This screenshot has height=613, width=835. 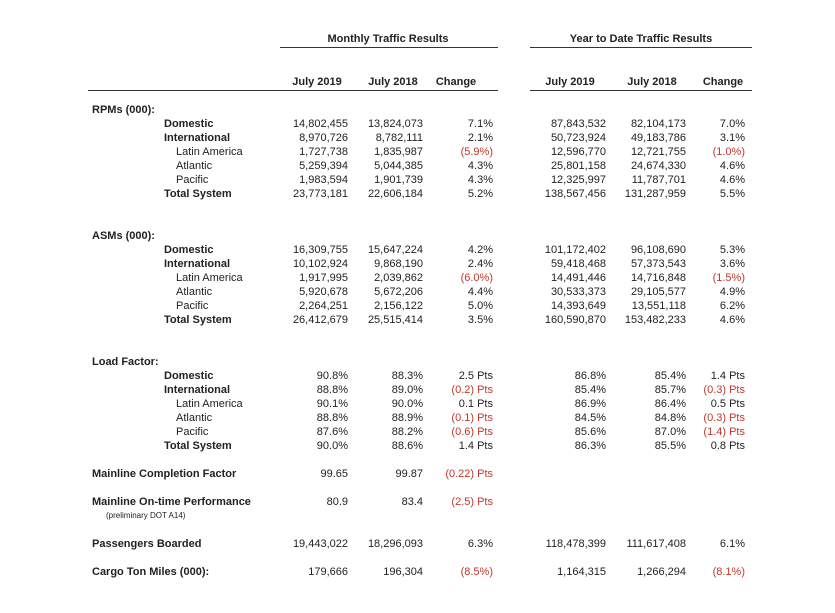 I want to click on cell-value: (5.9%), so click(x=476, y=152).